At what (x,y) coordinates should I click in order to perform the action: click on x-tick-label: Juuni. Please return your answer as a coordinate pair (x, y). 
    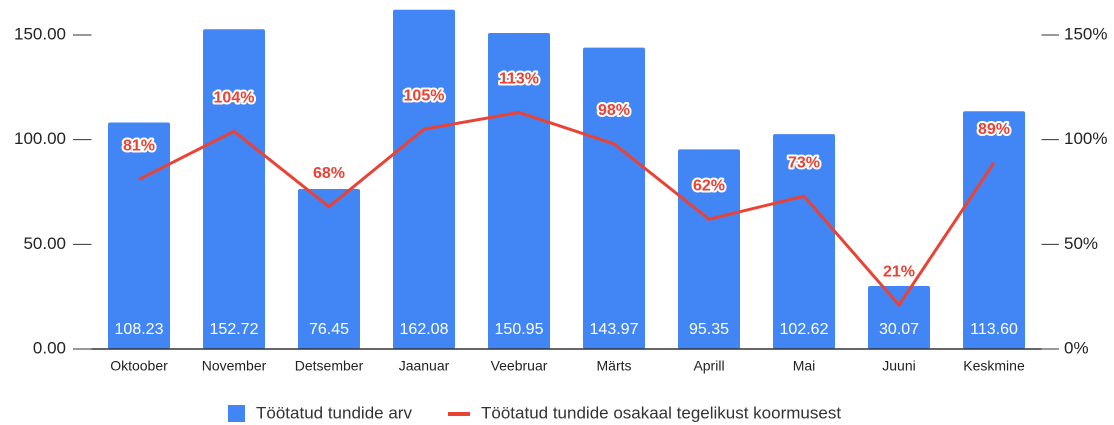
    Looking at the image, I should click on (898, 366).